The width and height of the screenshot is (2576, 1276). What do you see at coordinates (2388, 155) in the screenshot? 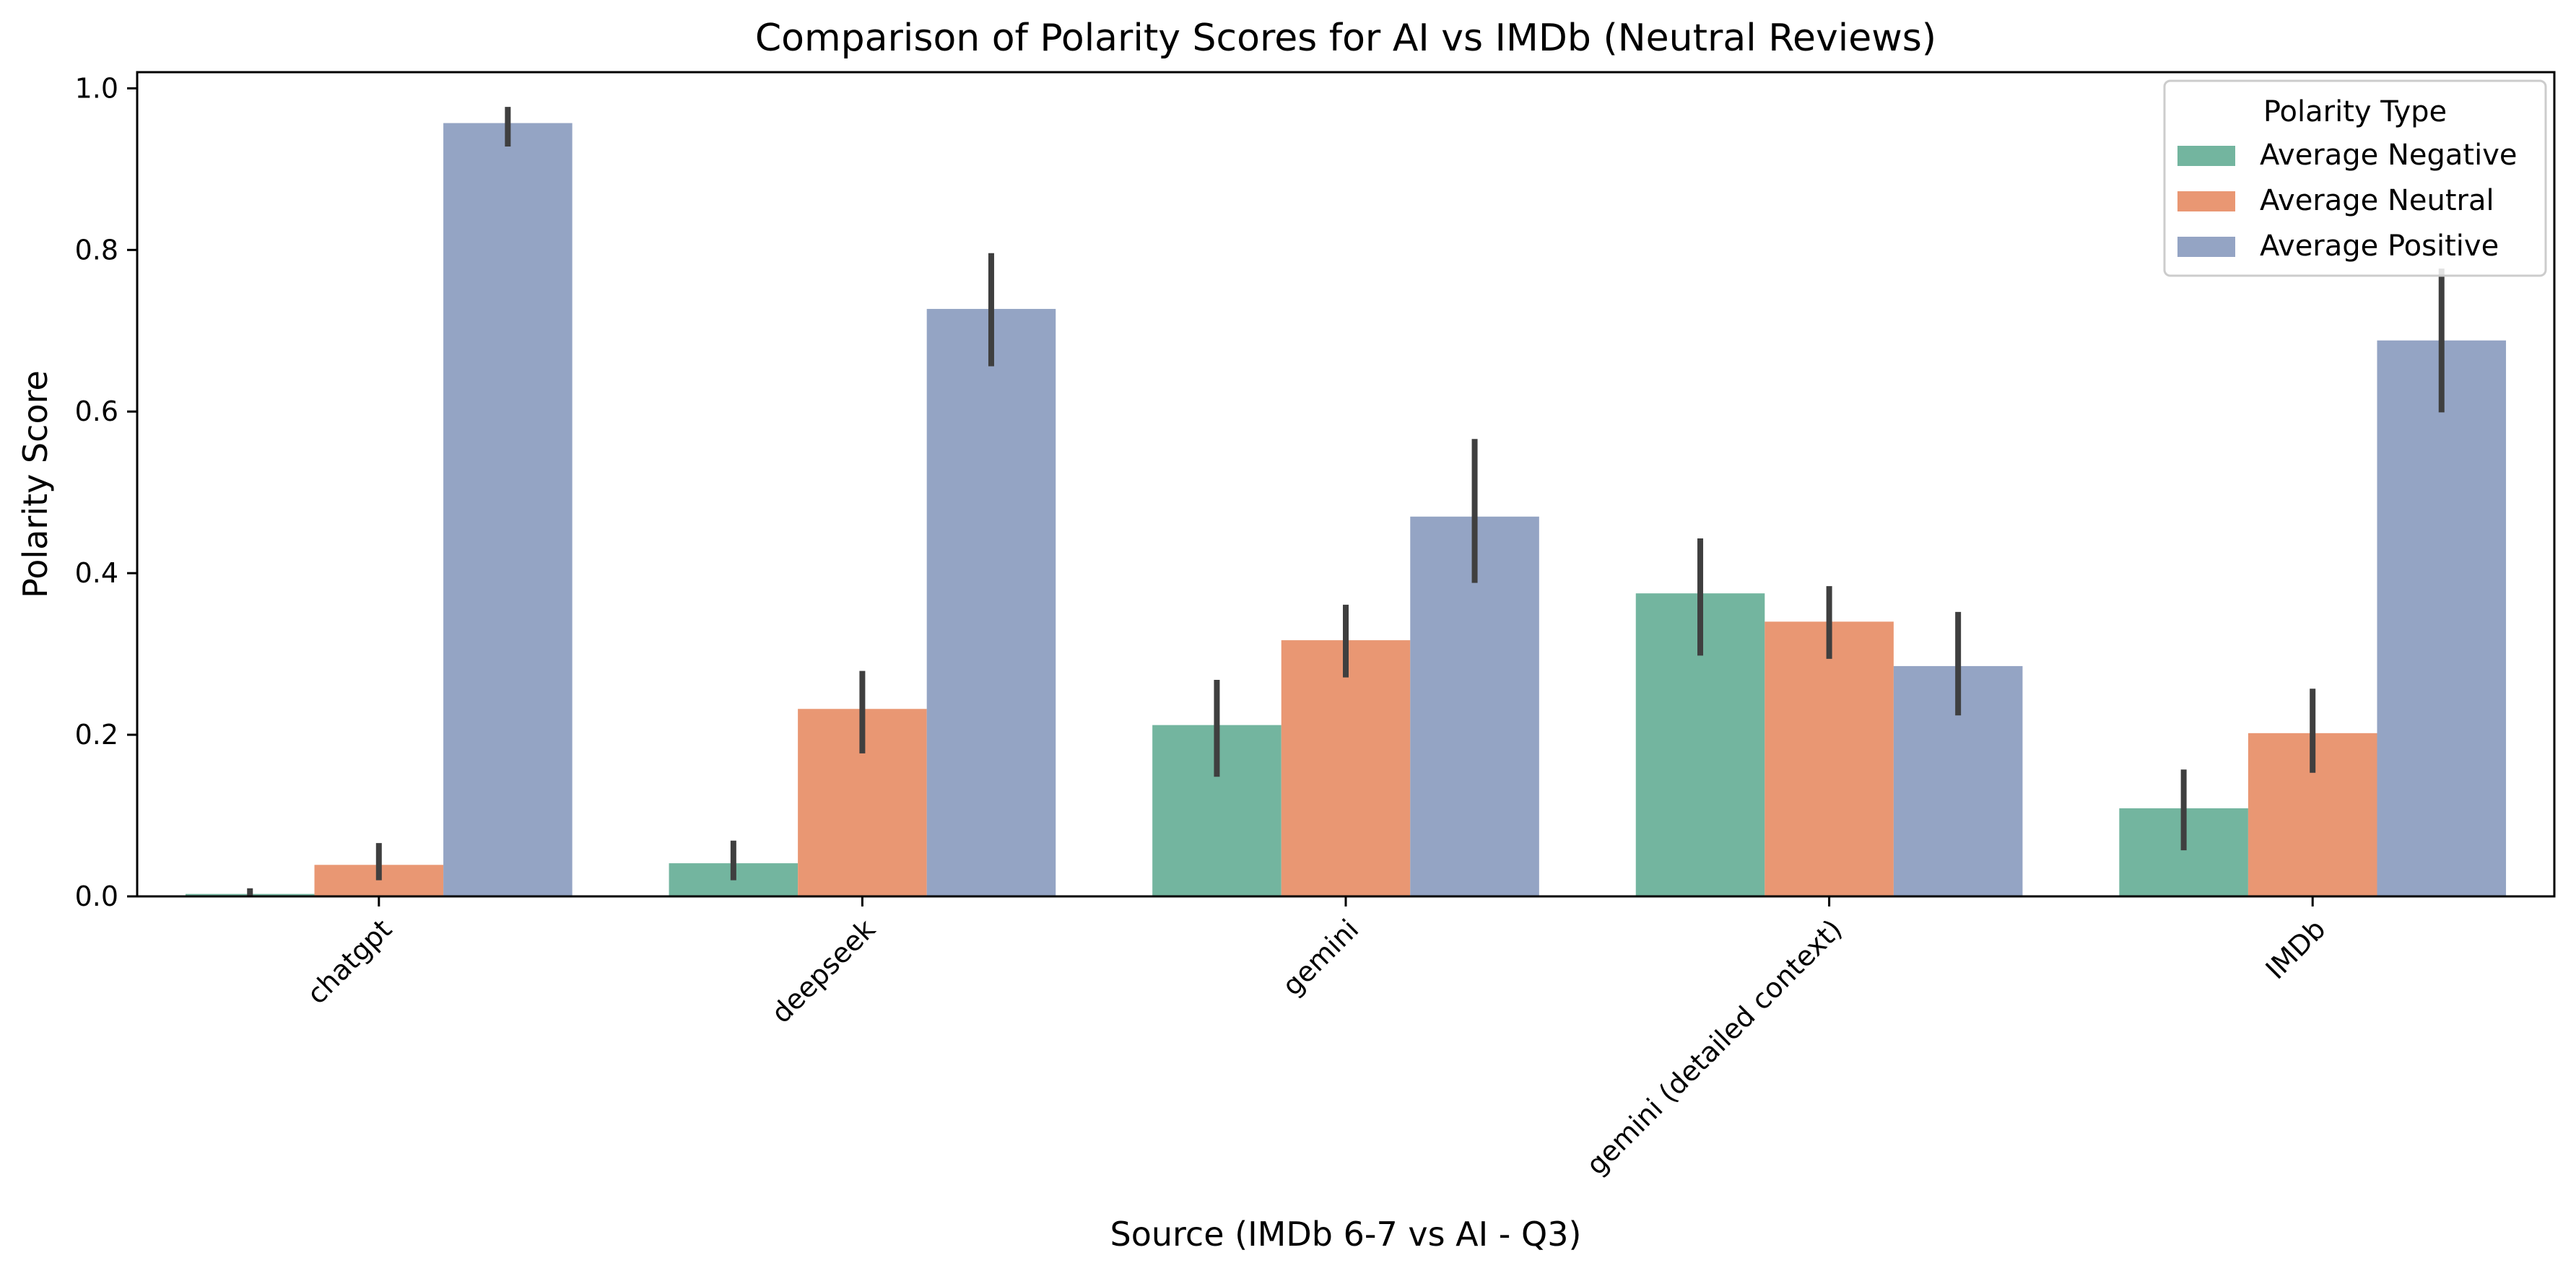
I see `legend-label: Average Negative` at bounding box center [2388, 155].